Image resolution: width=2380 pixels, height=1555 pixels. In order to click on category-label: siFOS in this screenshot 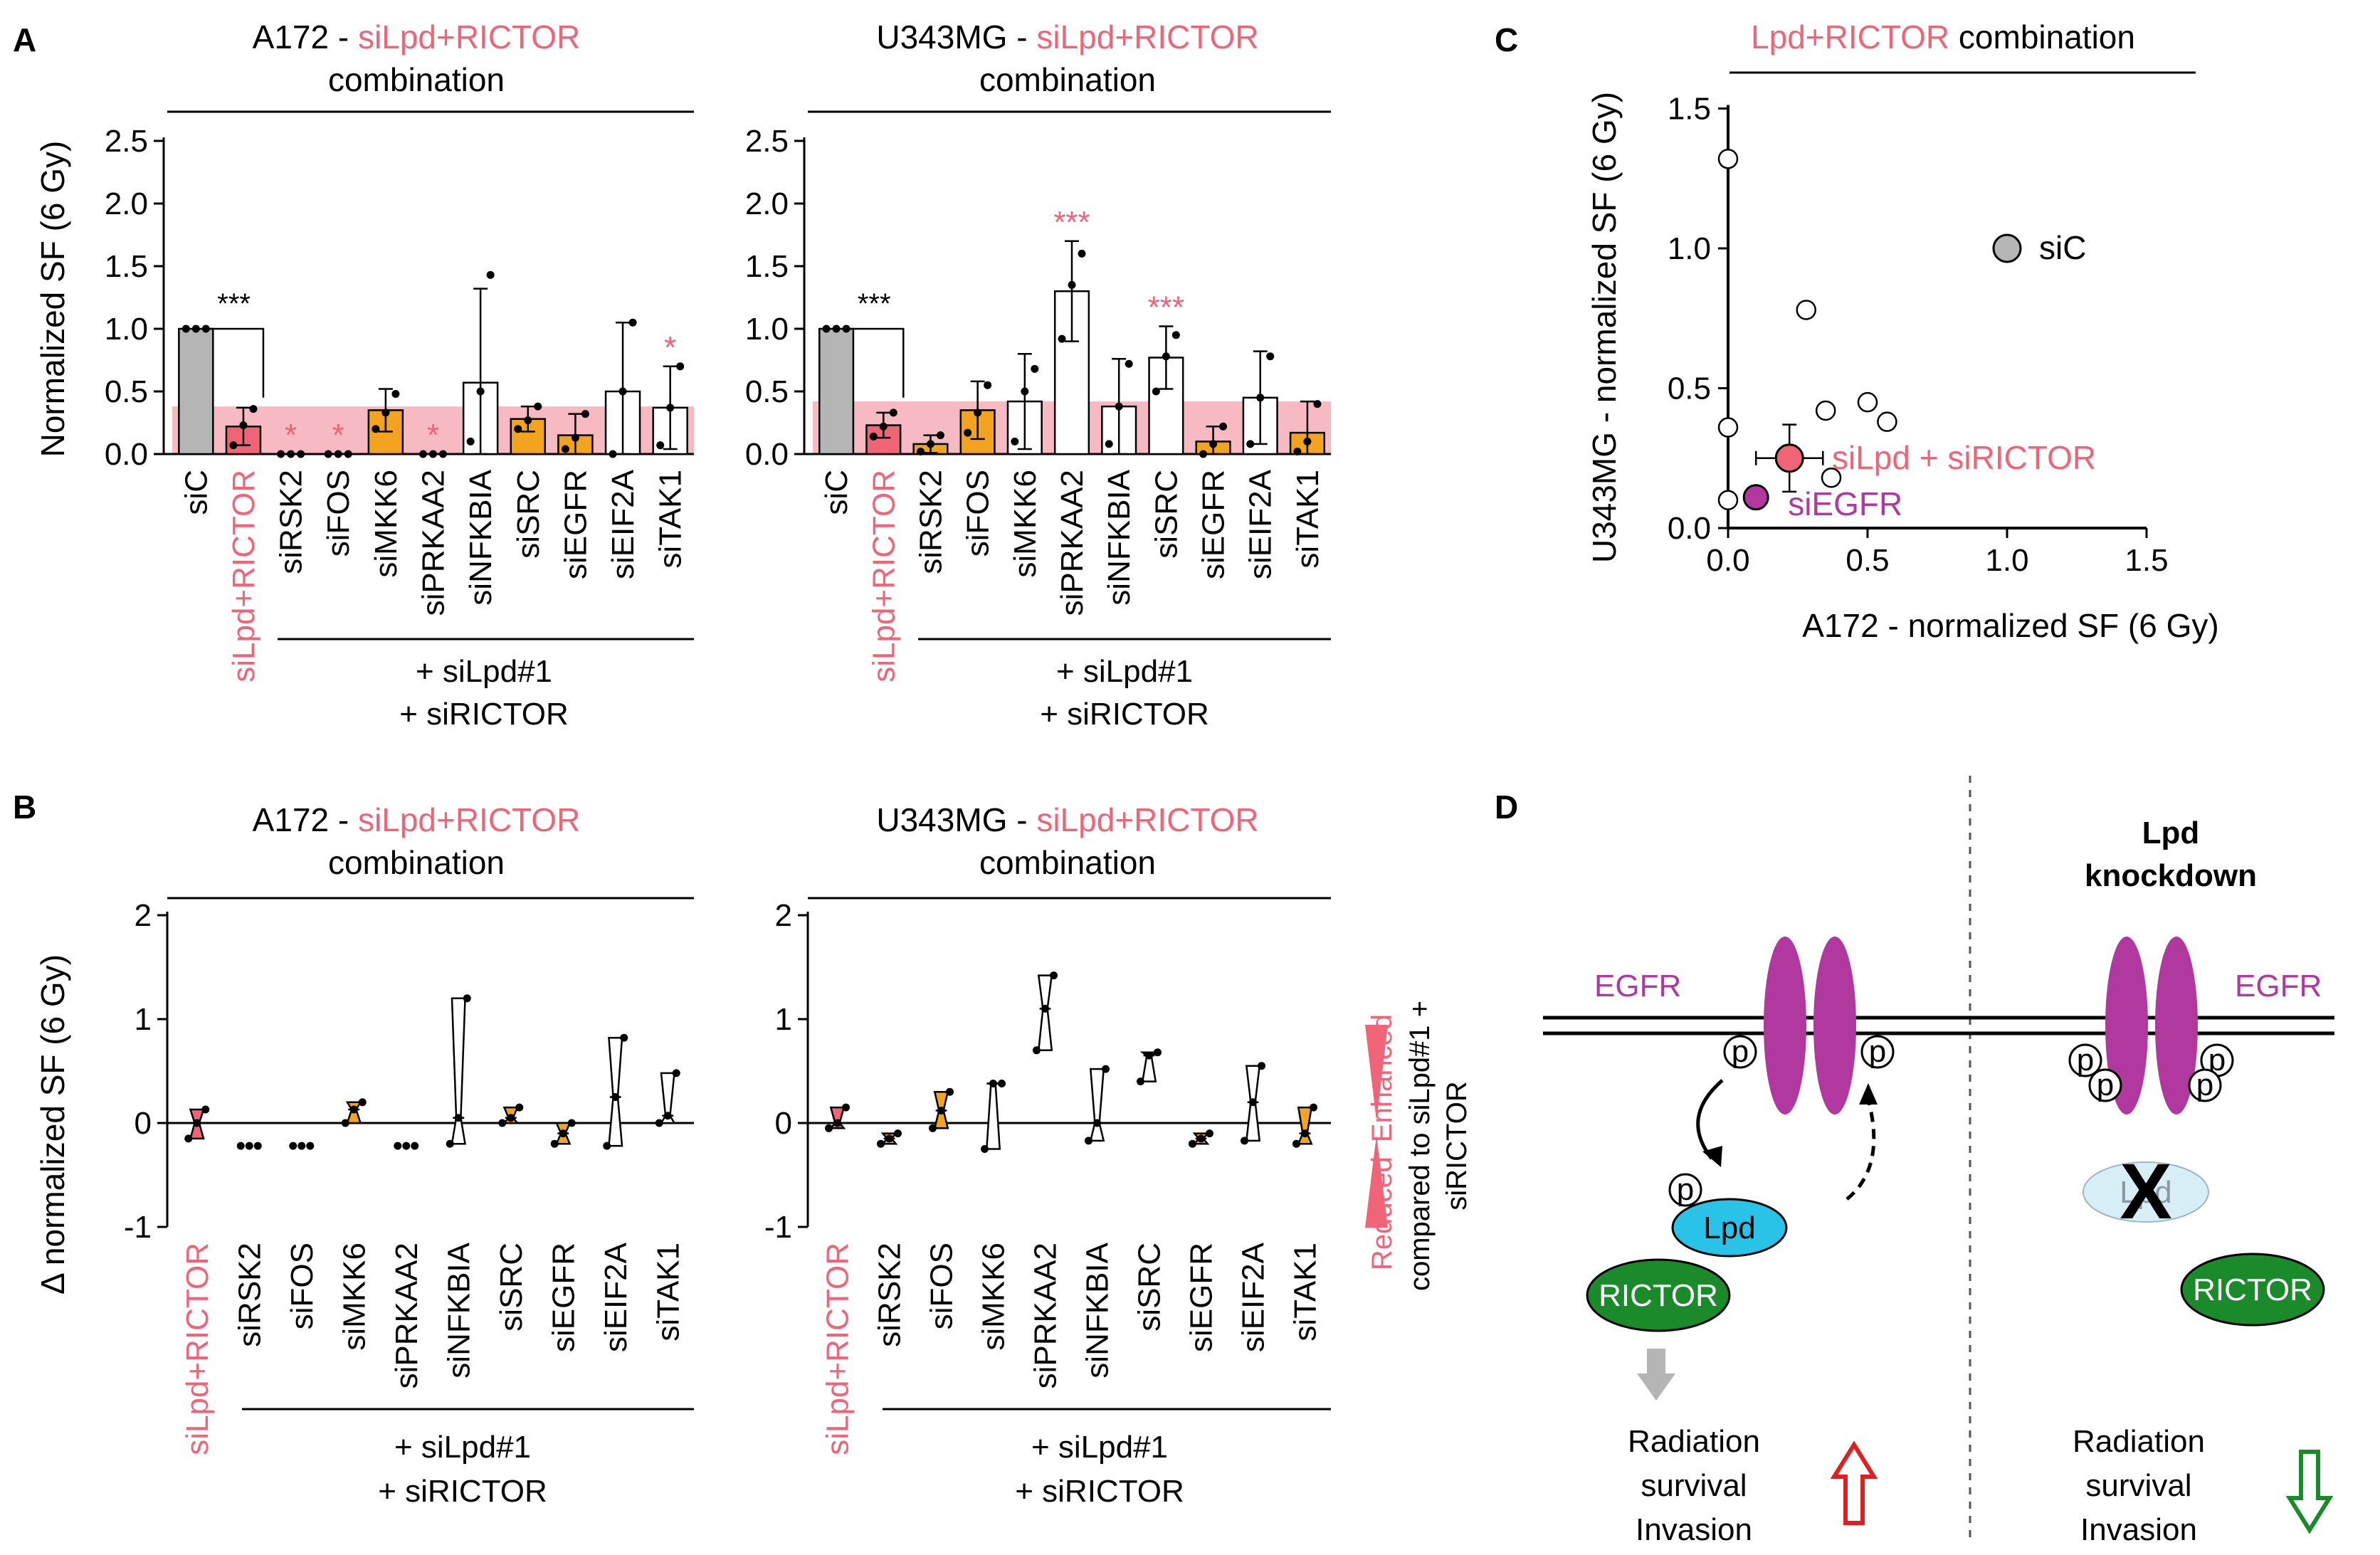, I will do `click(302, 1286)`.